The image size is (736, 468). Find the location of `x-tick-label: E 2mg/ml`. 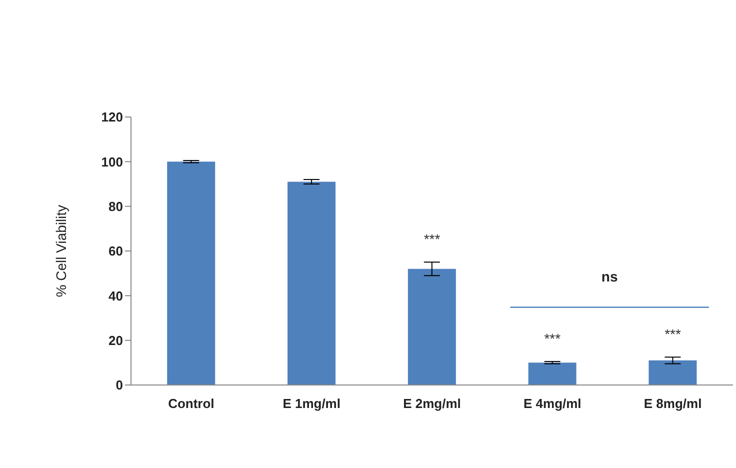

x-tick-label: E 2mg/ml is located at coordinates (432, 404).